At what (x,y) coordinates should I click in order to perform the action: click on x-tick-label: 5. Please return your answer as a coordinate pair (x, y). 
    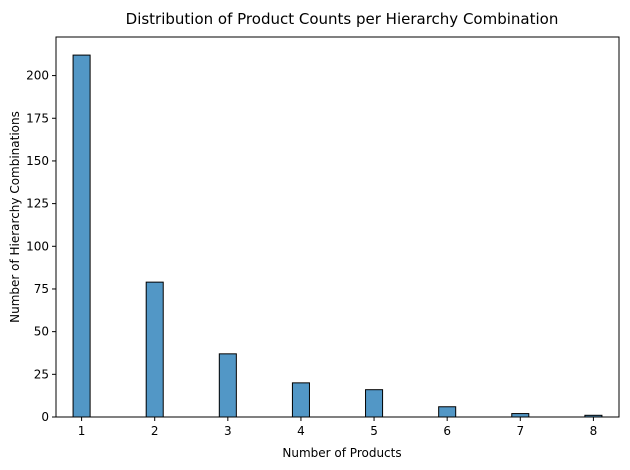
    Looking at the image, I should click on (374, 431).